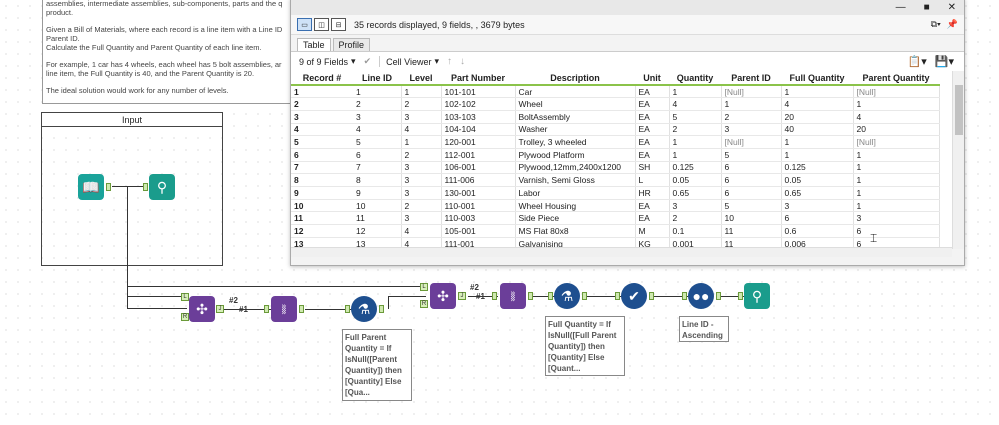  What do you see at coordinates (322, 104) in the screenshot?
I see `record-number: 2` at bounding box center [322, 104].